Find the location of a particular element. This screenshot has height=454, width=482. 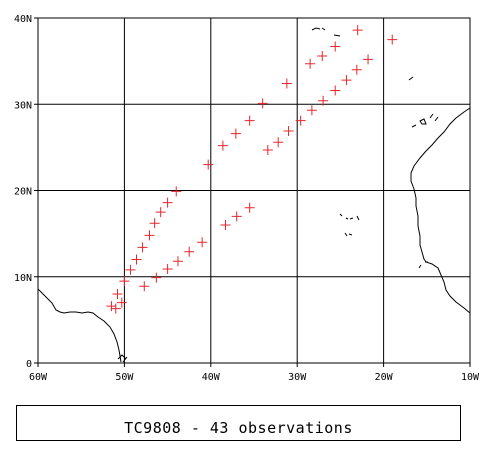

bissagos-islands is located at coordinates (423, 265).